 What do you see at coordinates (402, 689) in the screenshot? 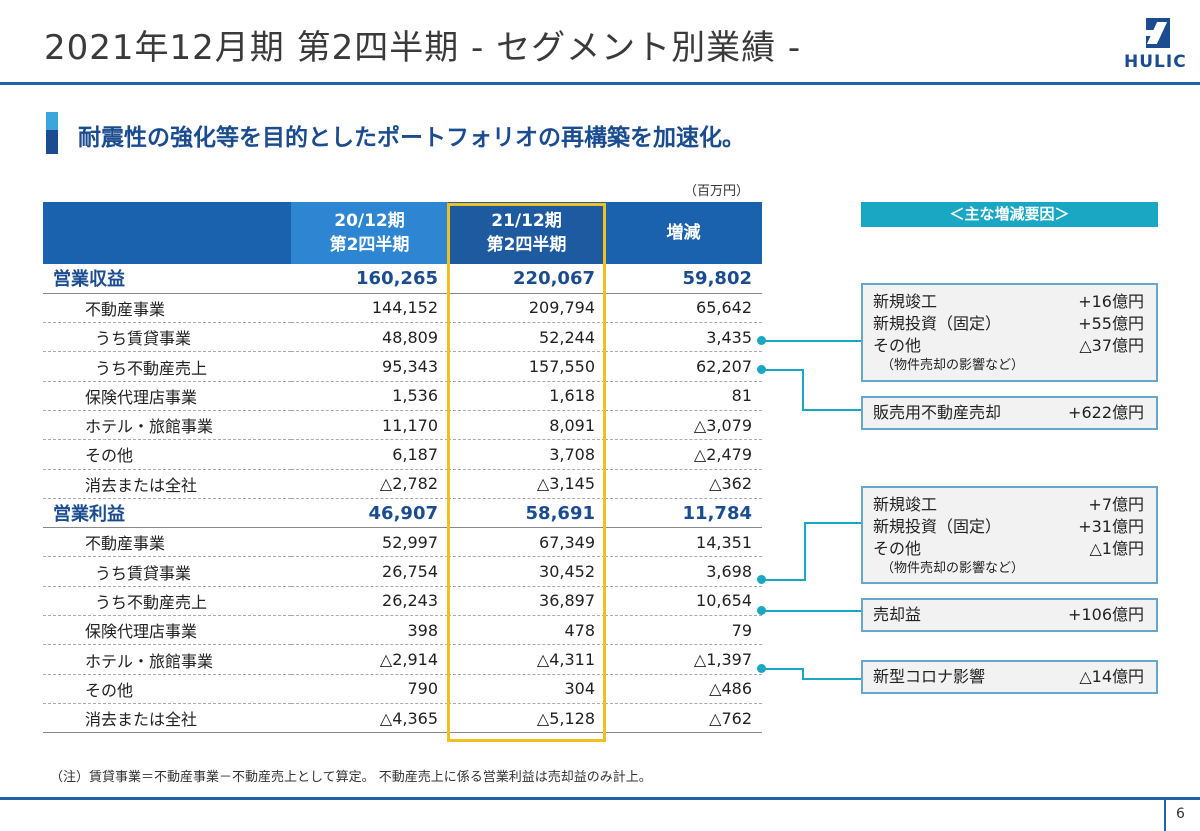
I see `table-row: その他 790 304 △486` at bounding box center [402, 689].